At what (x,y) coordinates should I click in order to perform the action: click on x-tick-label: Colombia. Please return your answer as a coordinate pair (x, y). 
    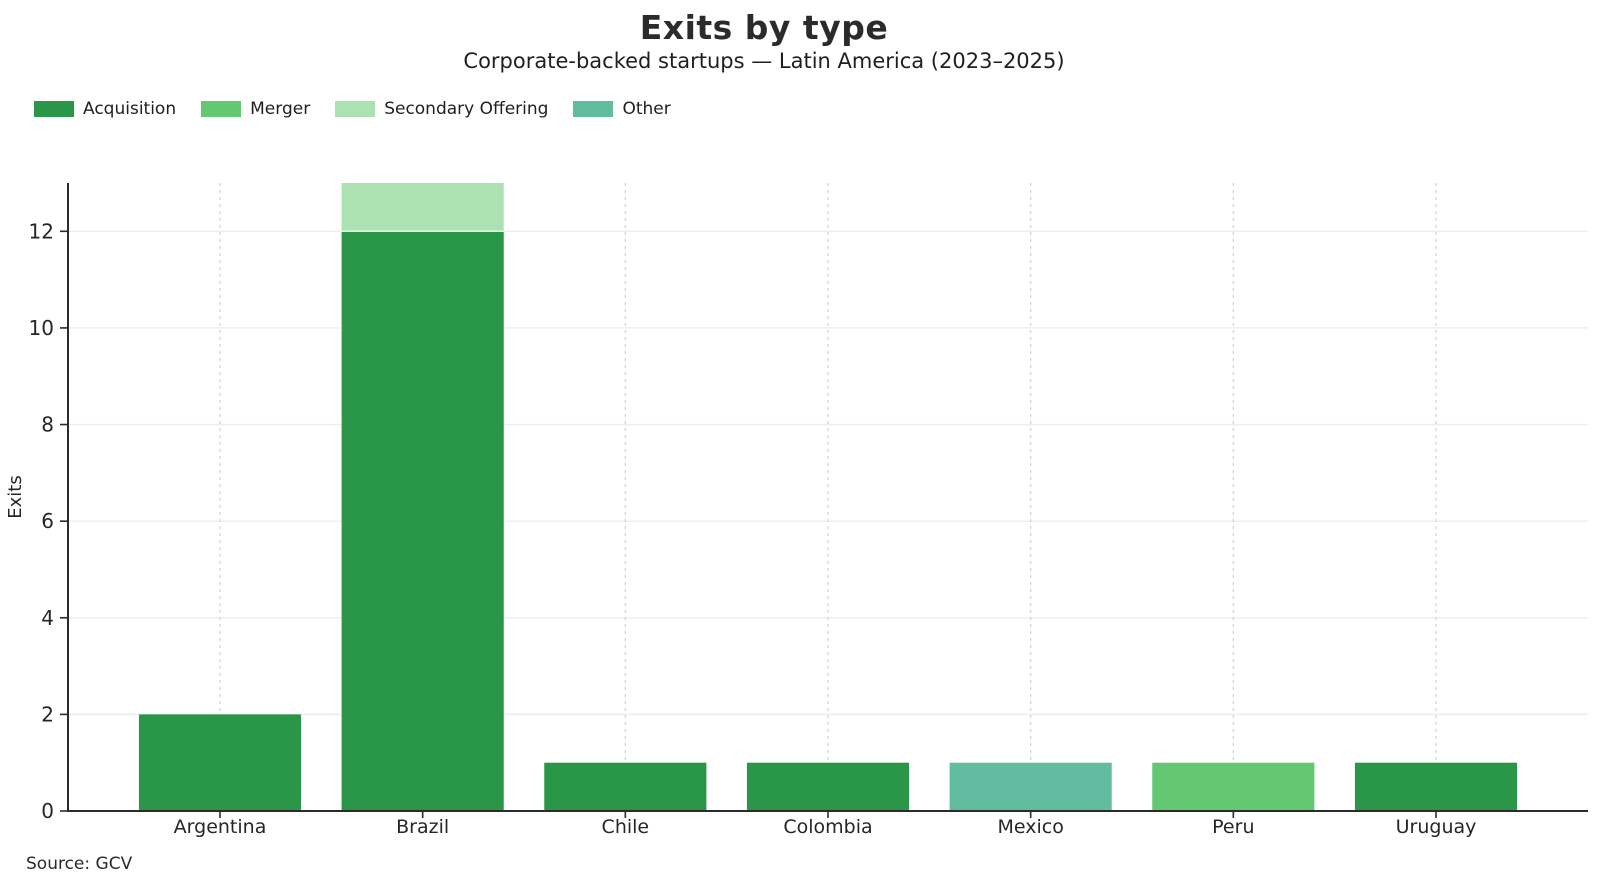
    Looking at the image, I should click on (827, 827).